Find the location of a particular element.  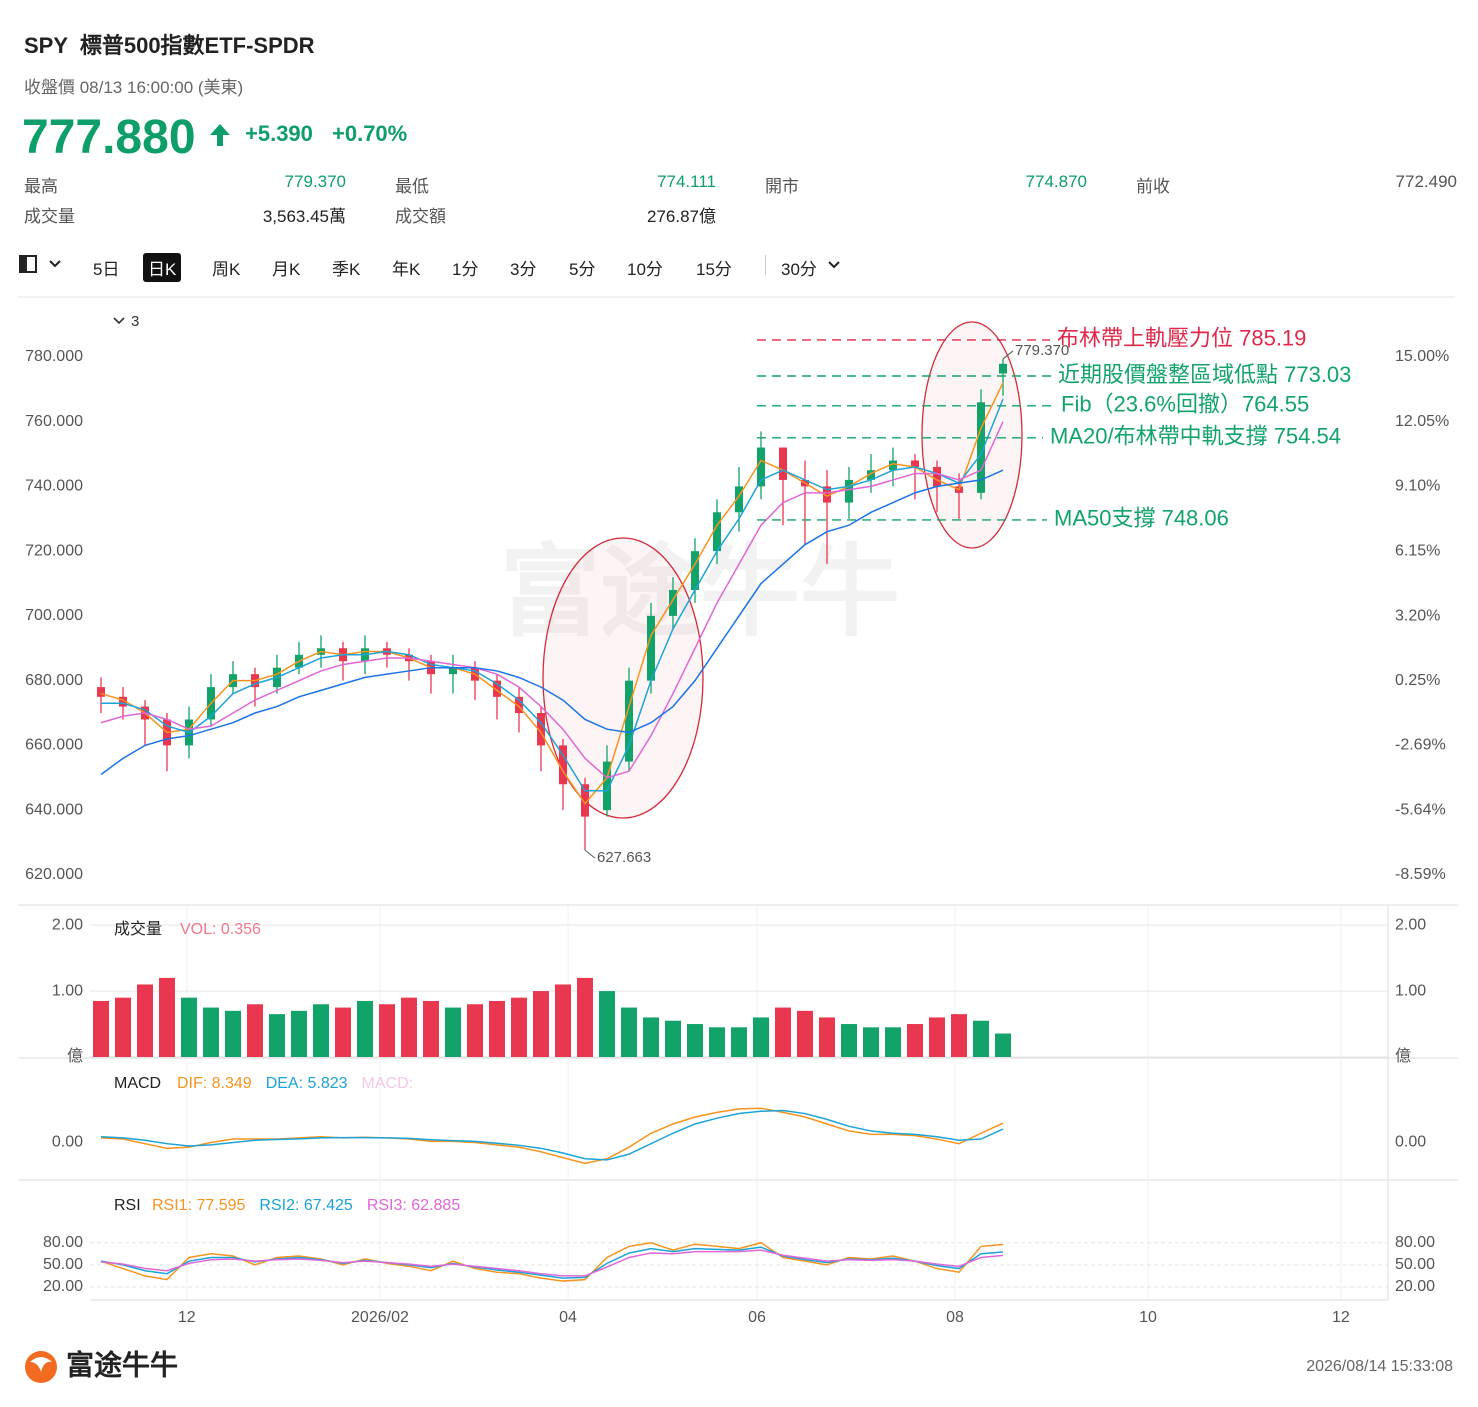

y2-tick-label: 0.25% is located at coordinates (1417, 680).